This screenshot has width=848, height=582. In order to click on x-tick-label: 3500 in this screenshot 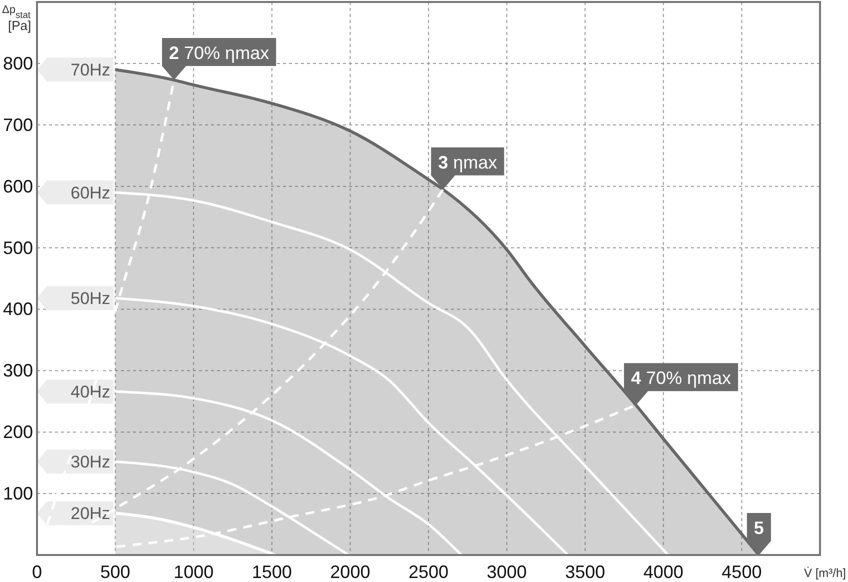, I will do `click(585, 572)`.